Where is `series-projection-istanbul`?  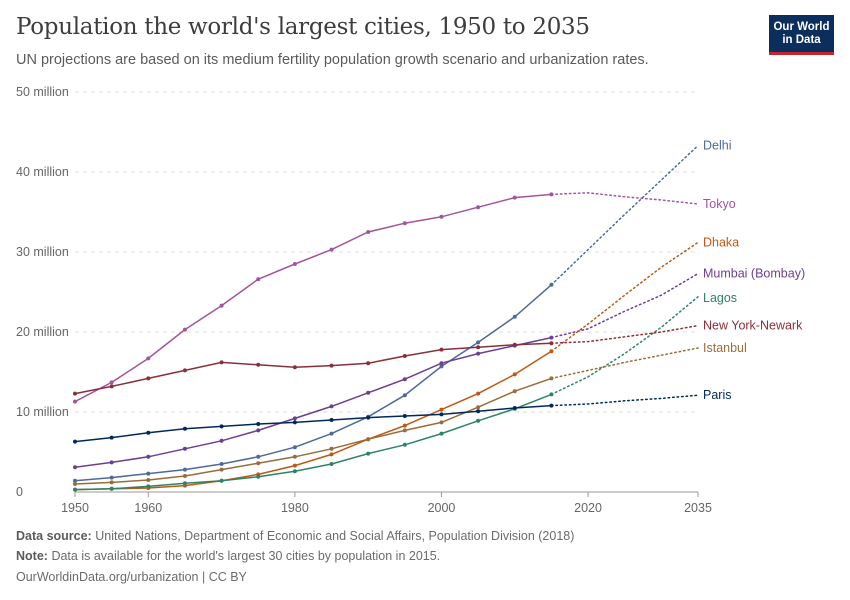 series-projection-istanbul is located at coordinates (624, 363).